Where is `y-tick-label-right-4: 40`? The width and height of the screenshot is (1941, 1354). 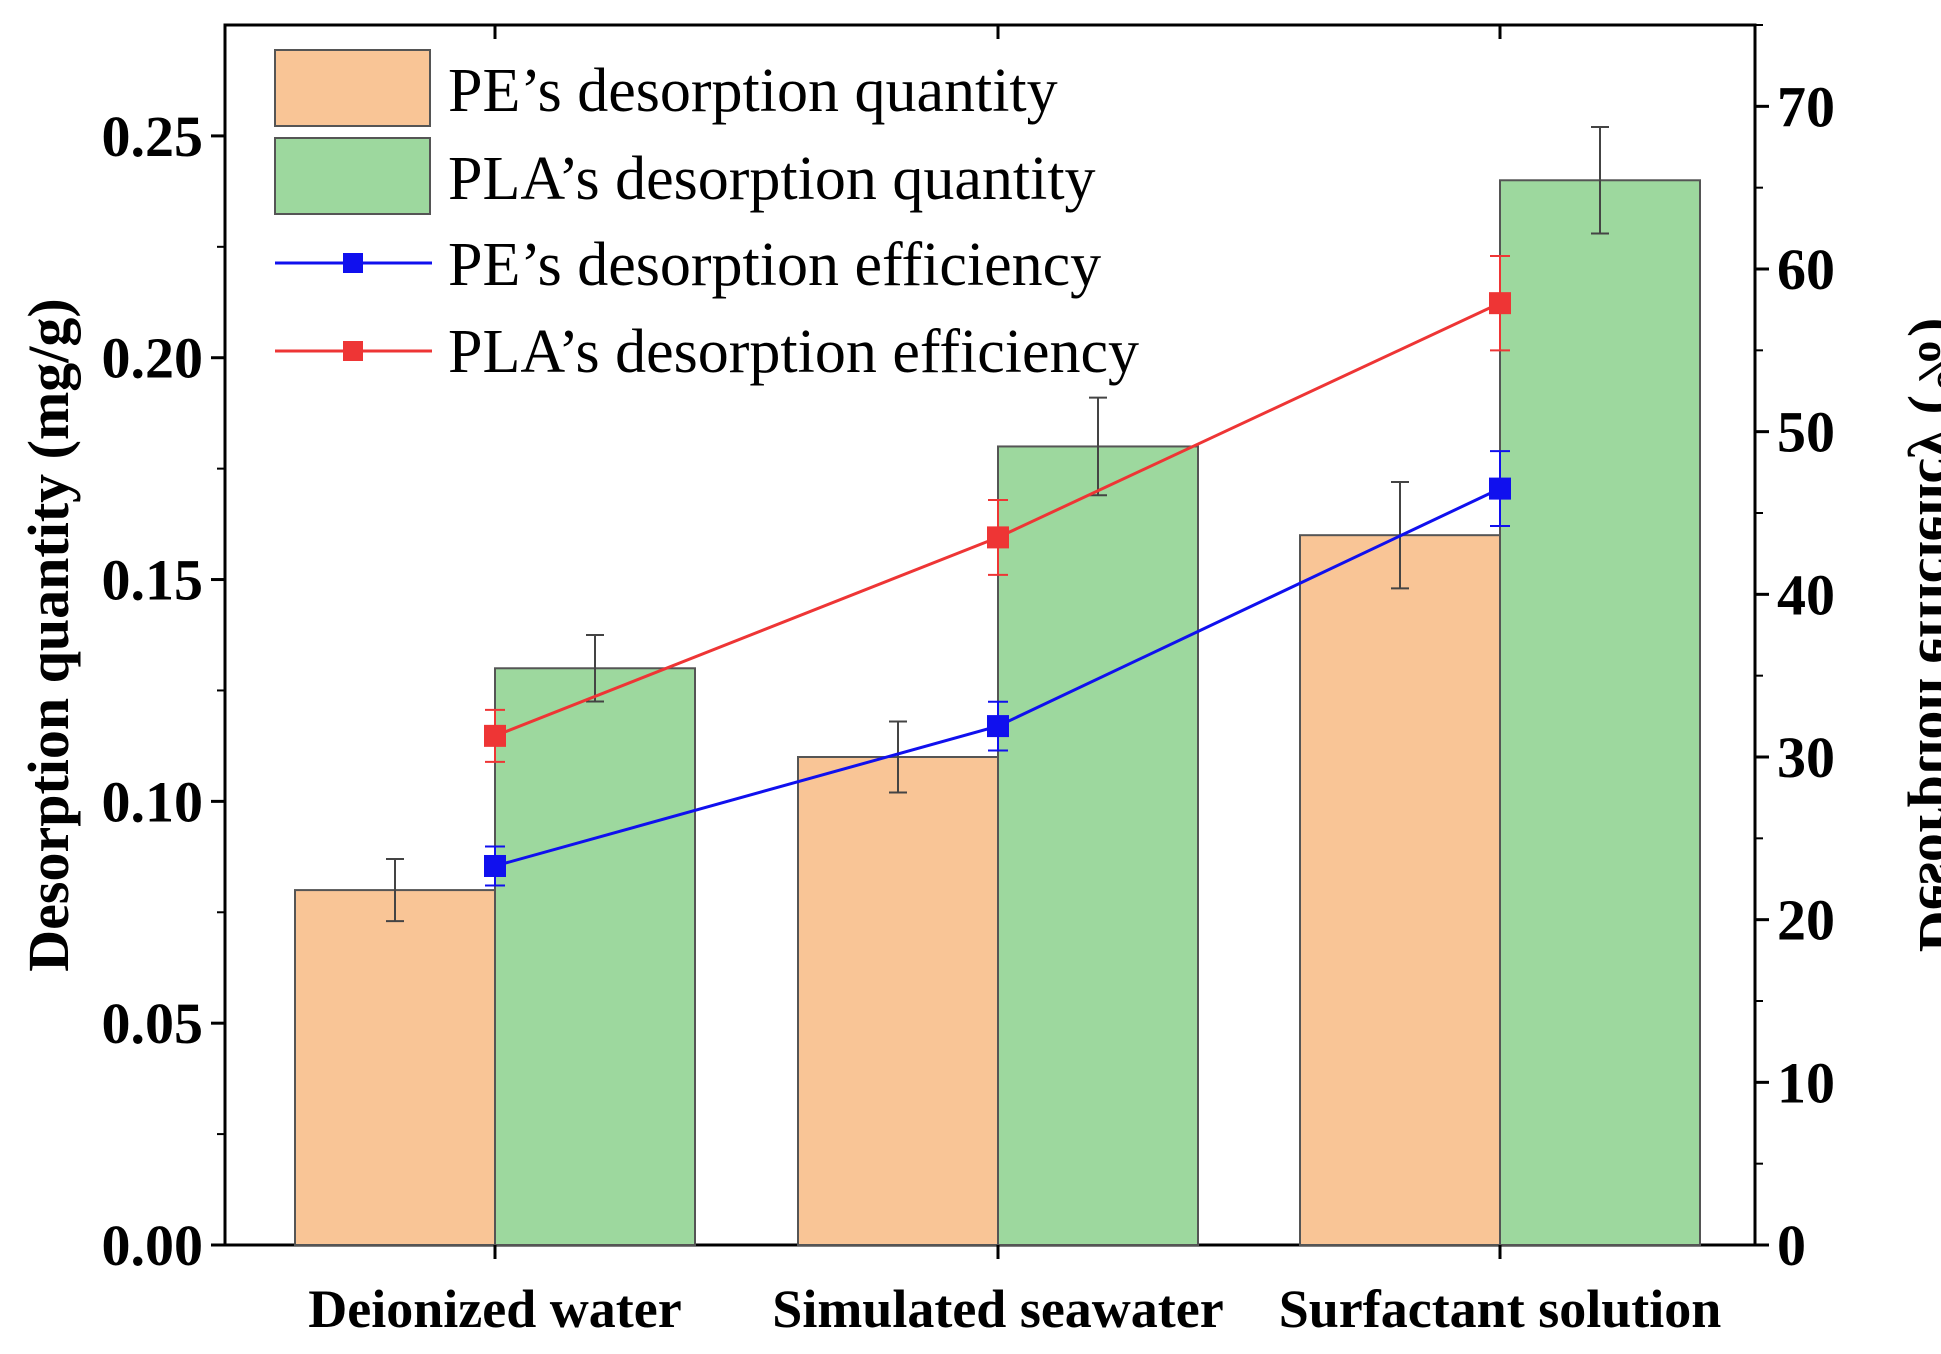 y-tick-label-right-4: 40 is located at coordinates (1806, 594).